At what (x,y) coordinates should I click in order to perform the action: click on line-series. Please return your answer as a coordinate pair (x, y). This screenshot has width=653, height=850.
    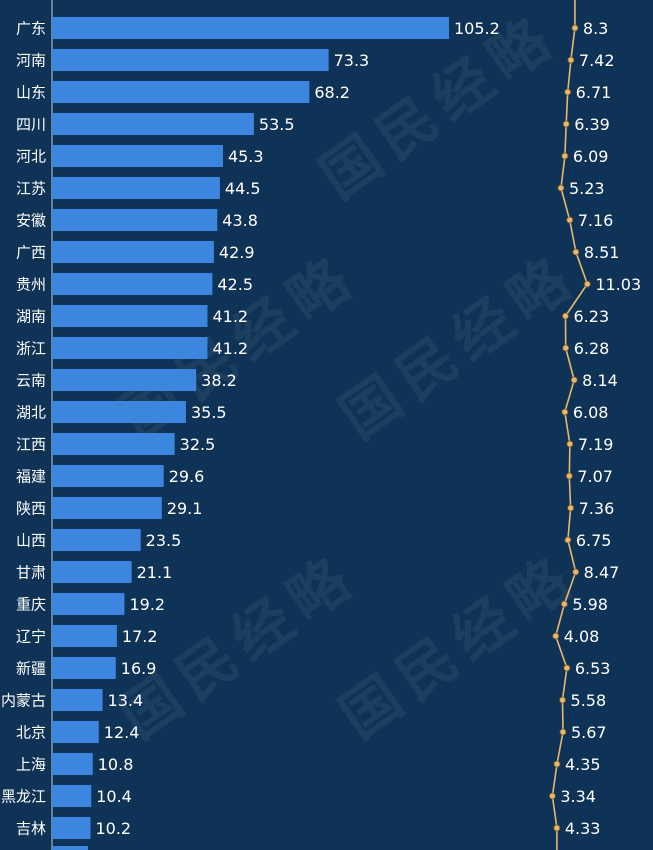
    Looking at the image, I should click on (570, 425).